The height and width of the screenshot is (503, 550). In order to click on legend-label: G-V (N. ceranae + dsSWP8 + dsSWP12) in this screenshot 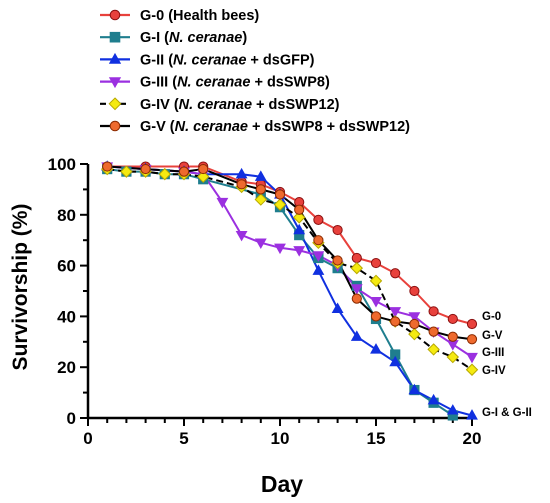, I will do `click(275, 127)`.